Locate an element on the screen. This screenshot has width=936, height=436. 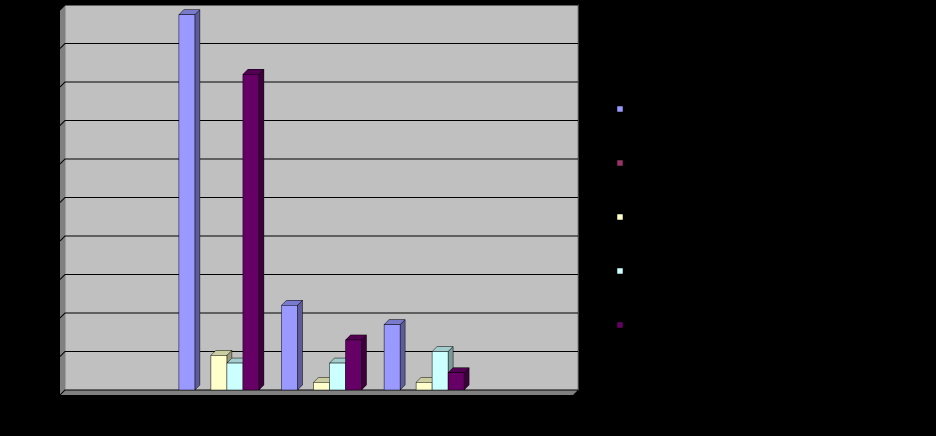
y-tick-label: 2 is located at coordinates (50, 318).